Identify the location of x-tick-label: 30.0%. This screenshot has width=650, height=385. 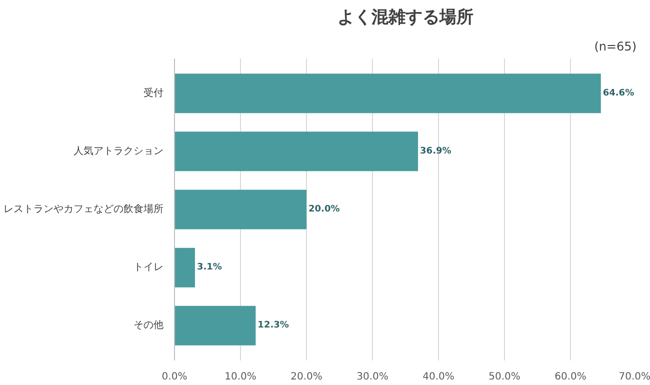
(372, 377).